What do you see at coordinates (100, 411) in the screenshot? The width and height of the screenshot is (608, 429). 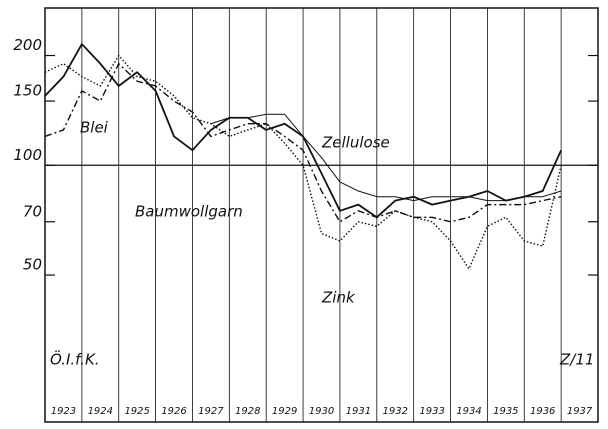 I see `x-tick-label: 1924` at bounding box center [100, 411].